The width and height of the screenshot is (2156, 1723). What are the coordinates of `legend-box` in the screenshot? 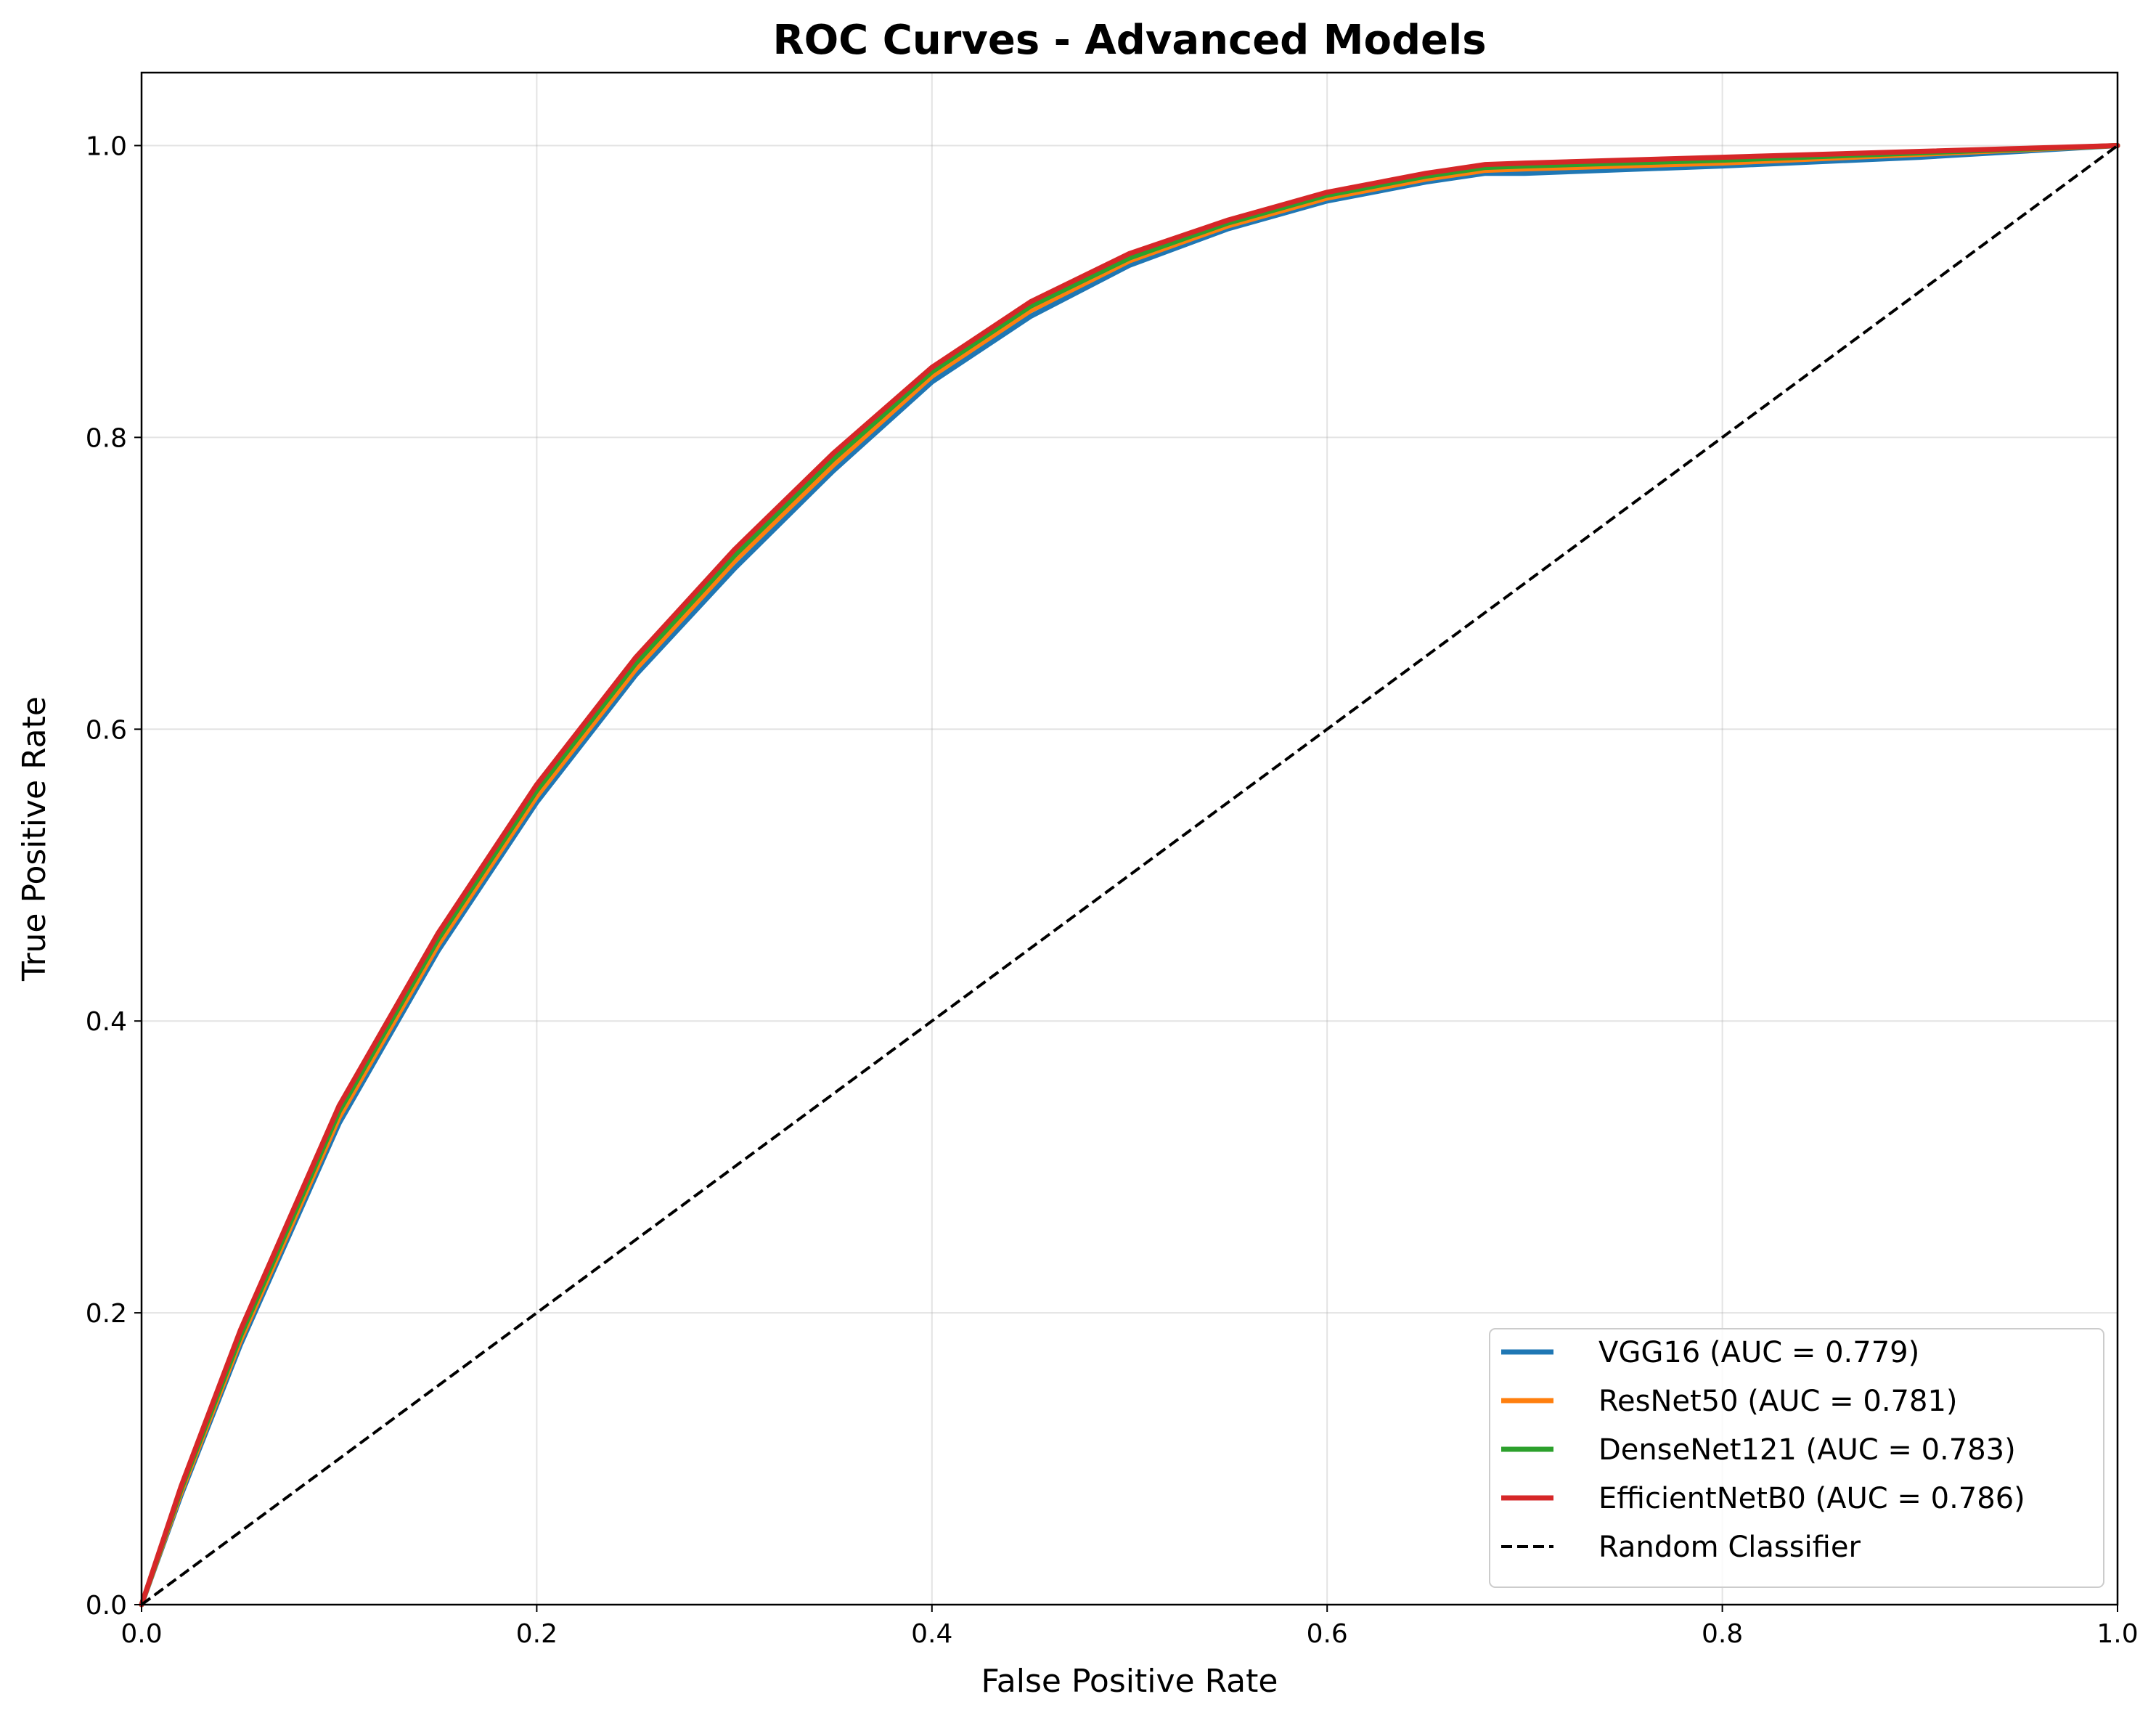 It's located at (1797, 1458).